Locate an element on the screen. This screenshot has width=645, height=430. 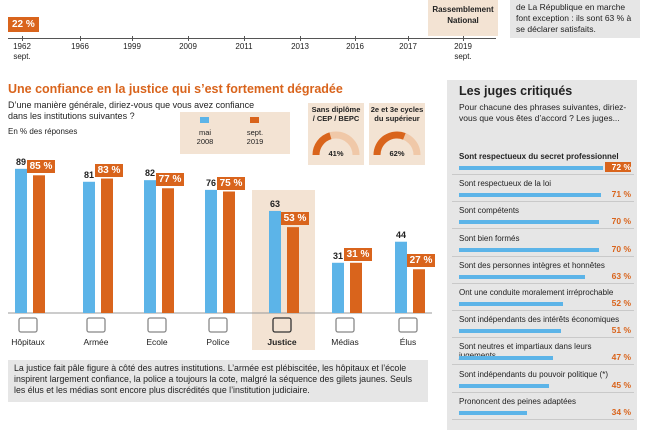
bar-label-2008: 31 is located at coordinates (337, 255).